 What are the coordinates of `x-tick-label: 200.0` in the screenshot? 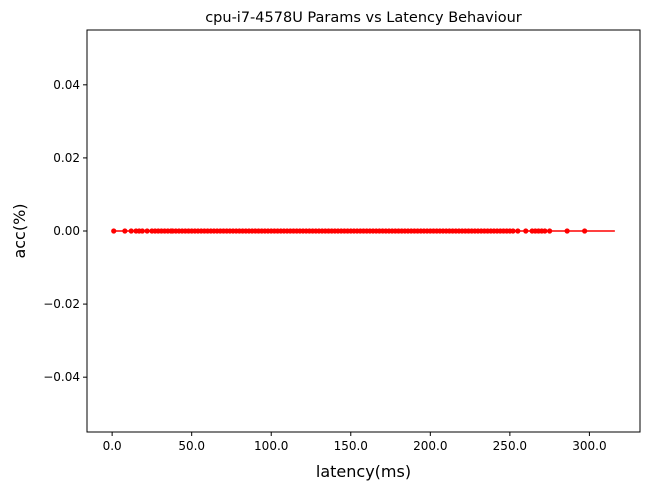 It's located at (430, 446).